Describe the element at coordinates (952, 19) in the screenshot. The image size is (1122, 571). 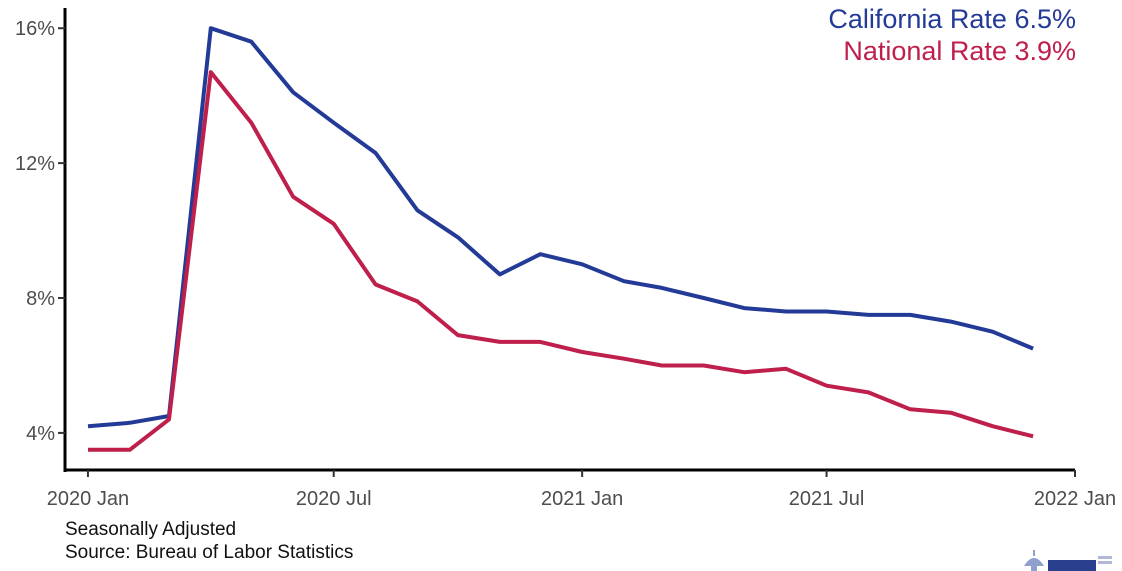
I see `legend-entry-0: California Rate 6.5%` at that location.